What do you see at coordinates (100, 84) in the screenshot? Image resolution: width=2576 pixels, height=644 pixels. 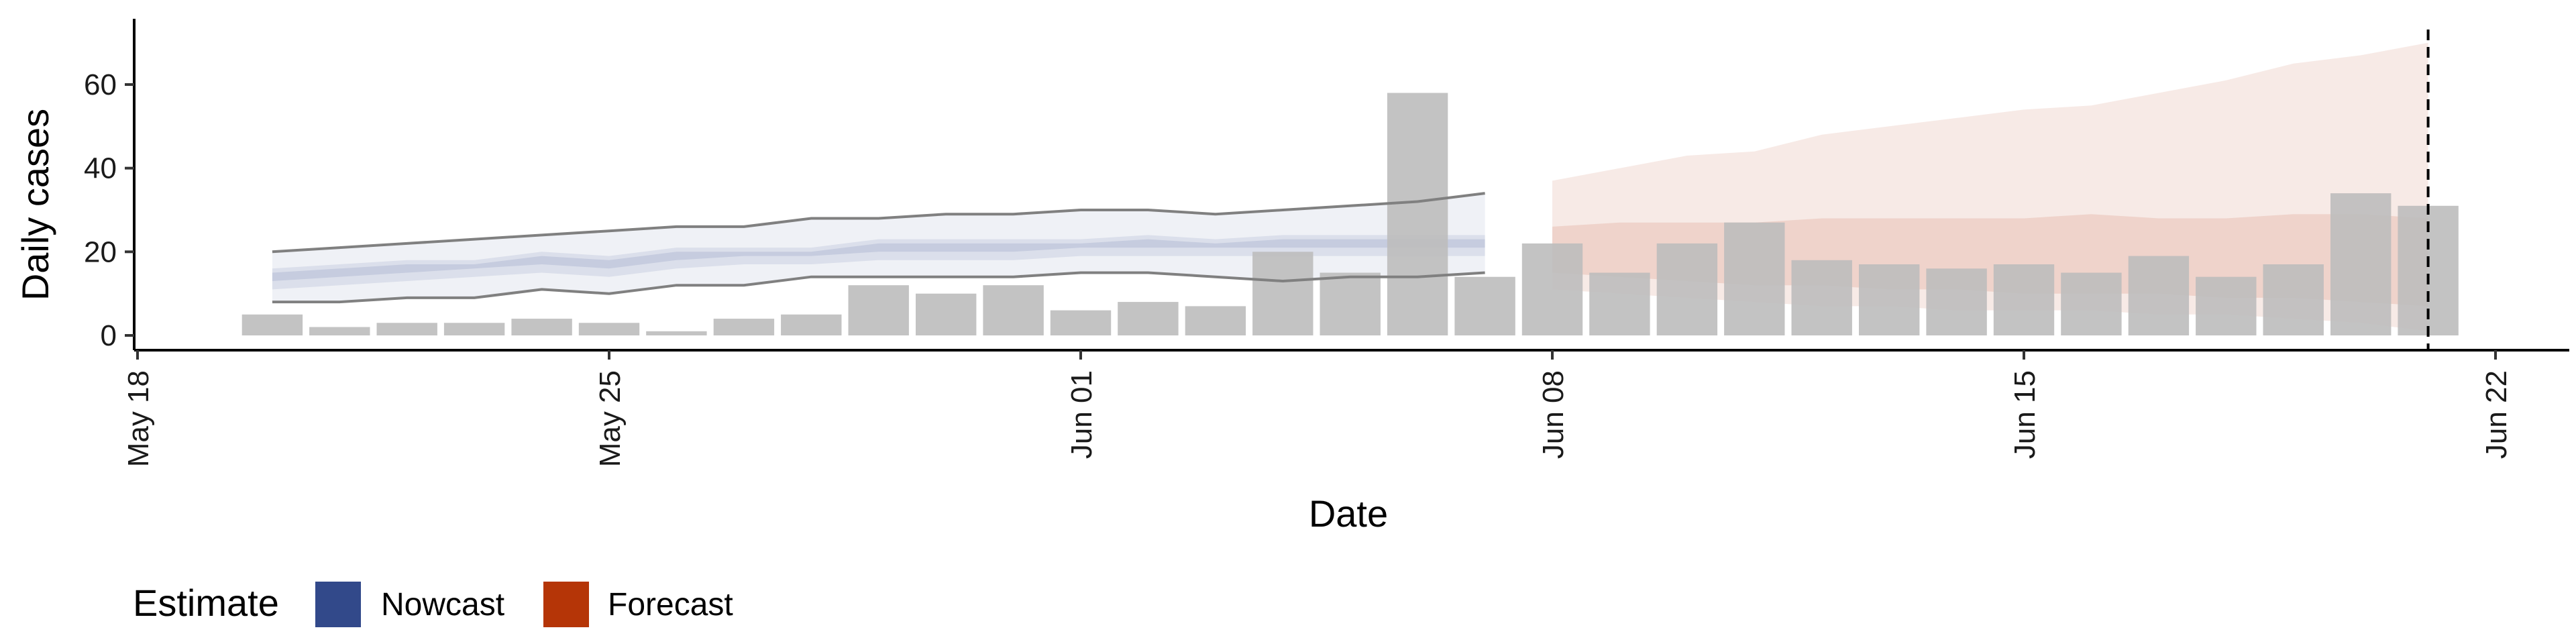 I see `y-tick-label: 60` at bounding box center [100, 84].